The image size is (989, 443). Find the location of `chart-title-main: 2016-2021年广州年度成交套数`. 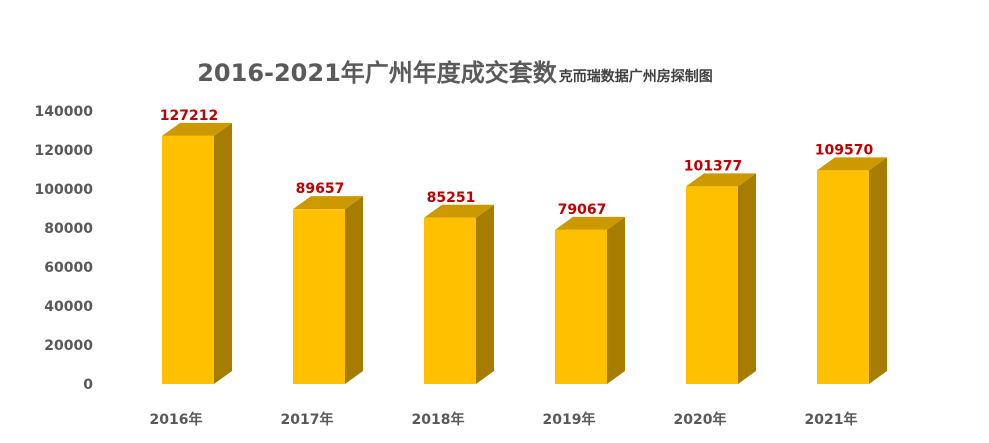

chart-title-main: 2016-2021年广州年度成交套数 is located at coordinates (377, 73).